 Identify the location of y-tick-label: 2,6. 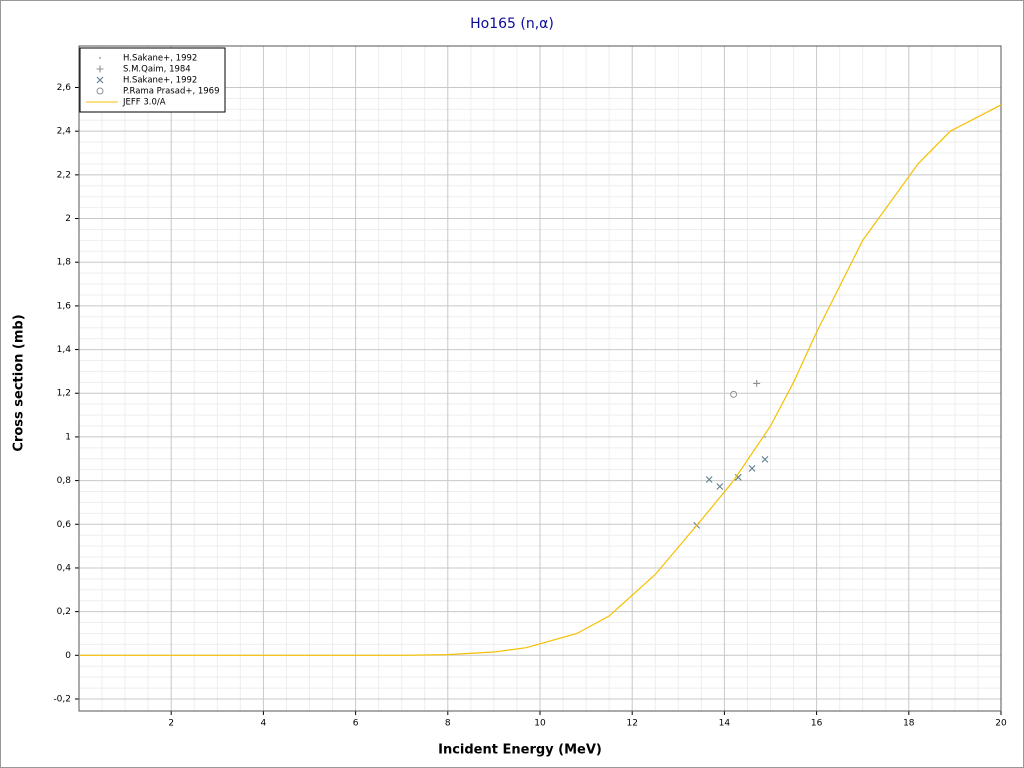
(64, 88).